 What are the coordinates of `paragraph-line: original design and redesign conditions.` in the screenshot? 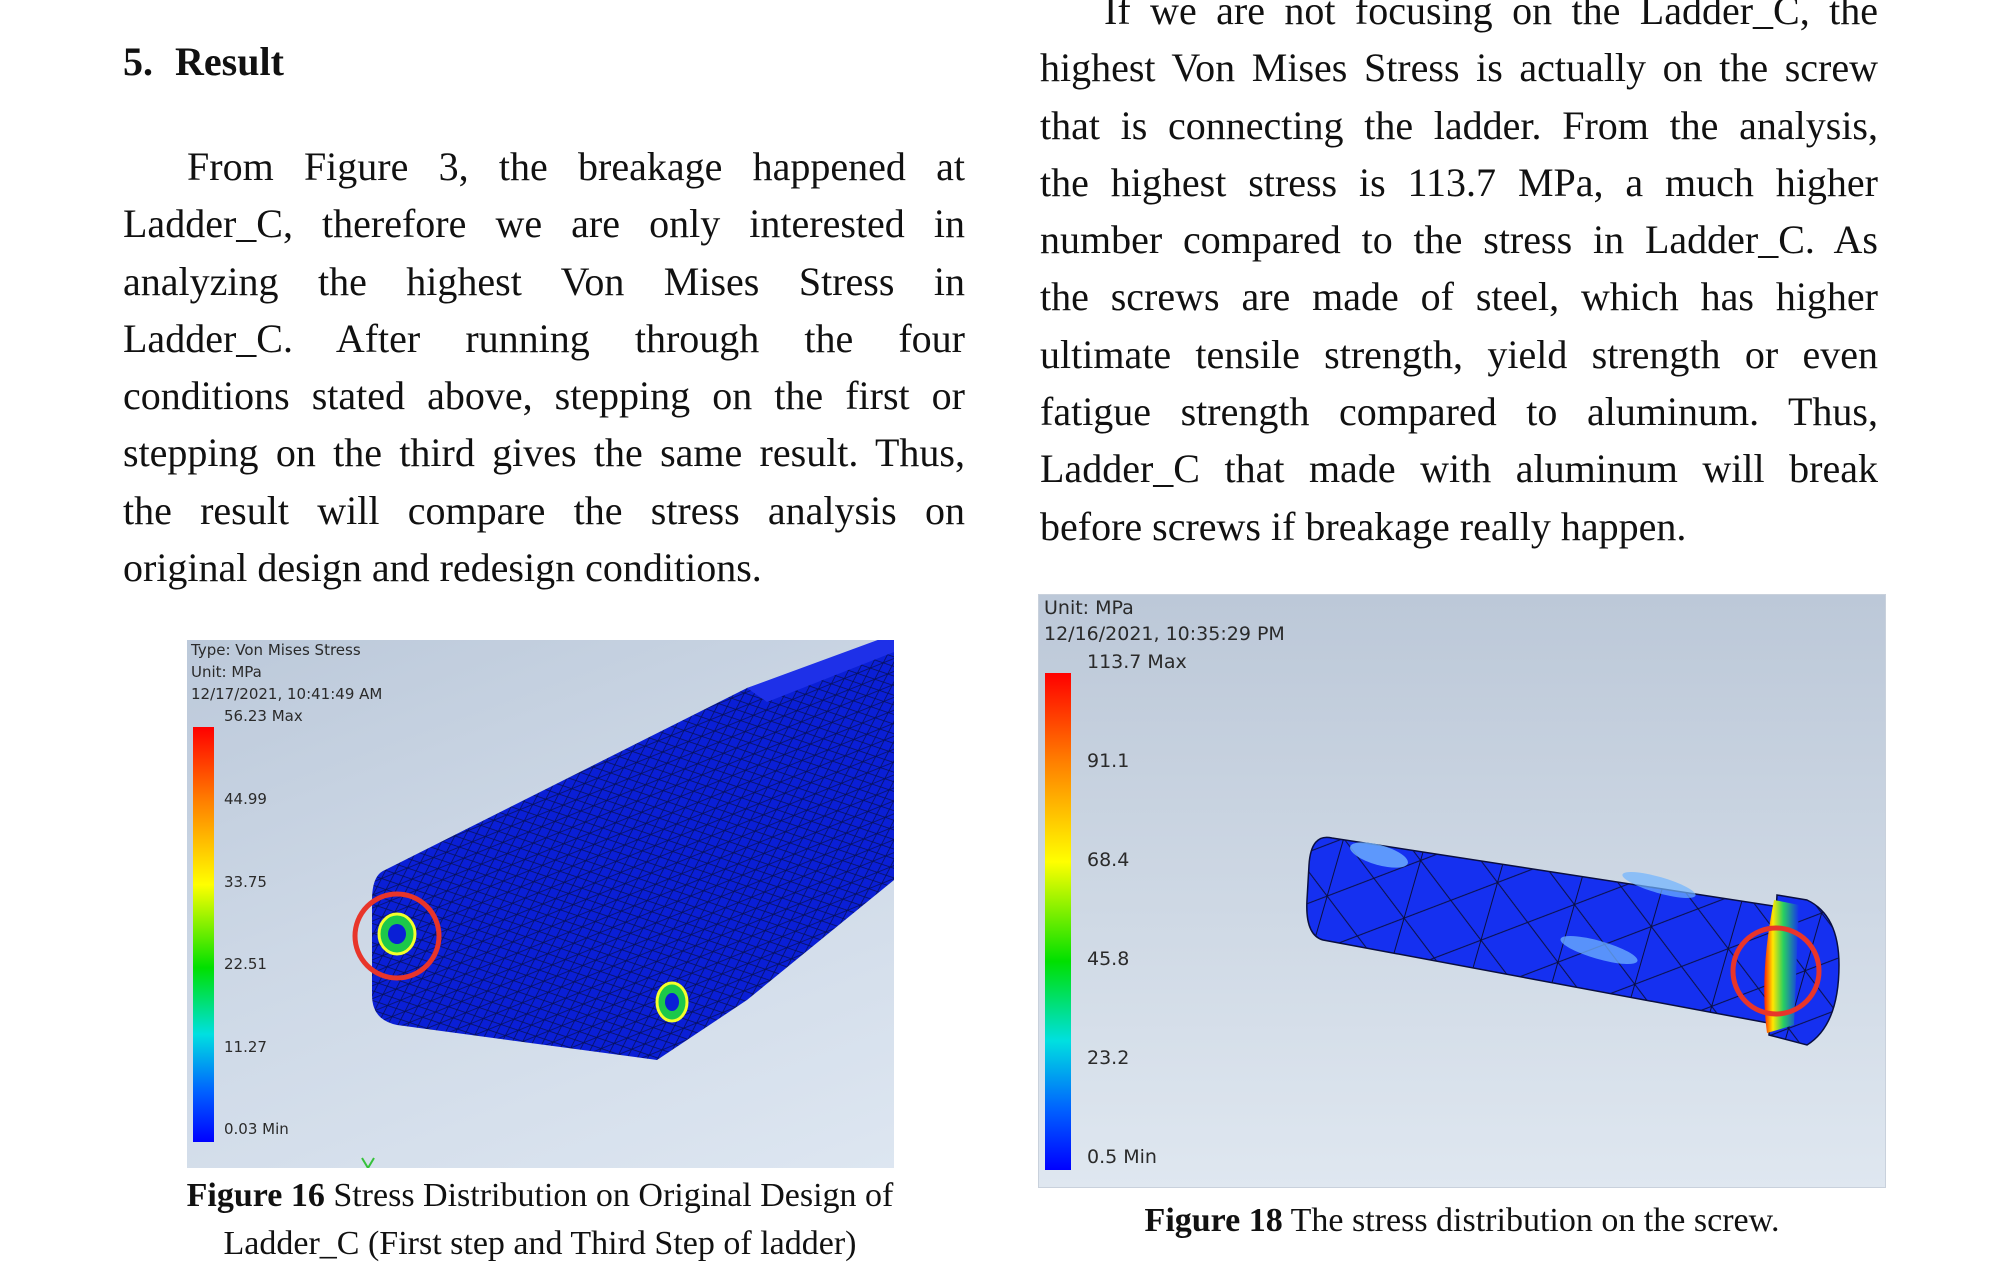 It's located at (442, 568).